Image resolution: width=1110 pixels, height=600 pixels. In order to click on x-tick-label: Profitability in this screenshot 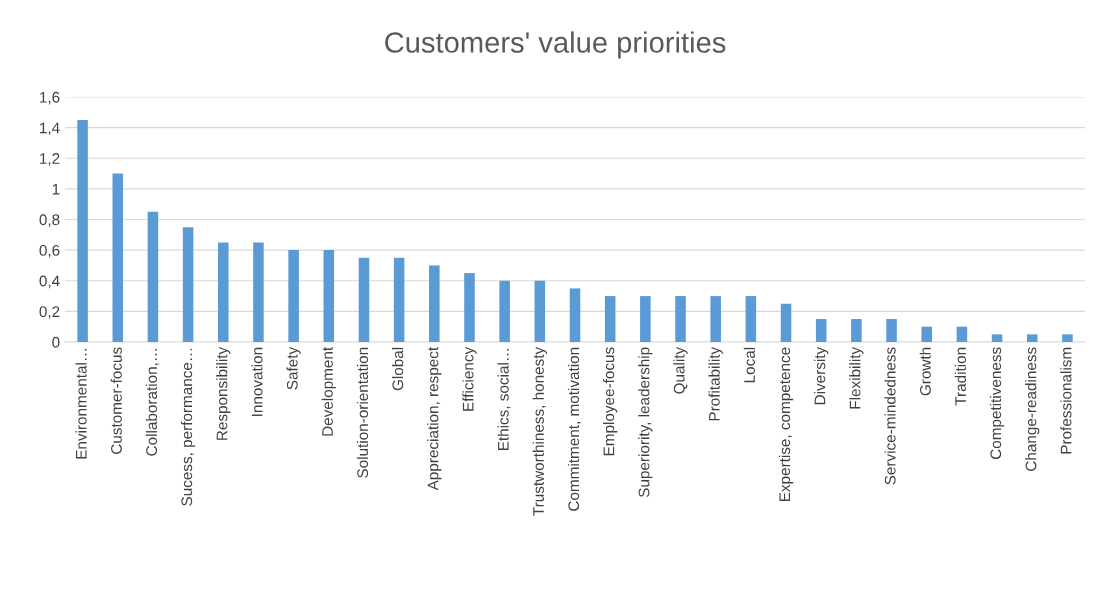, I will do `click(715, 383)`.